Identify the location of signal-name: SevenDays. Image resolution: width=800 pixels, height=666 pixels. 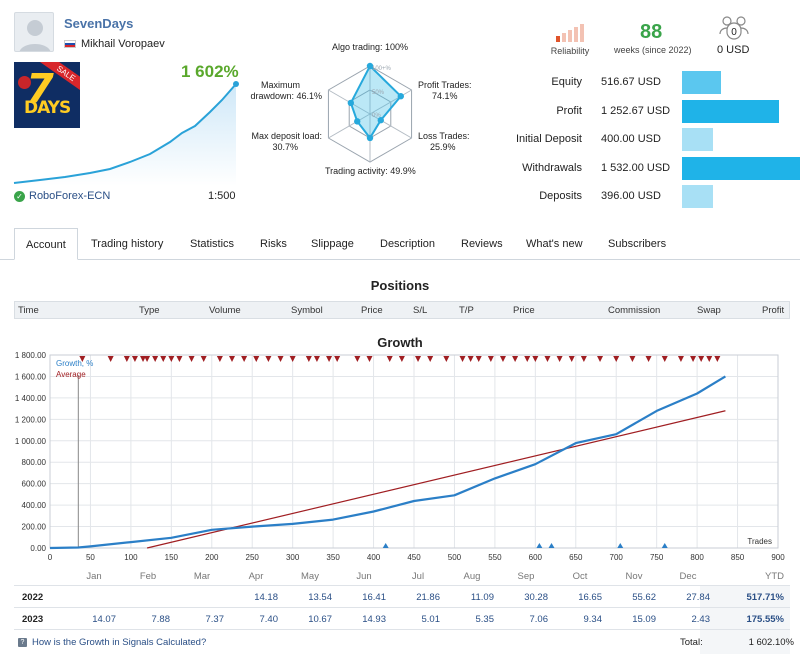
(99, 23).